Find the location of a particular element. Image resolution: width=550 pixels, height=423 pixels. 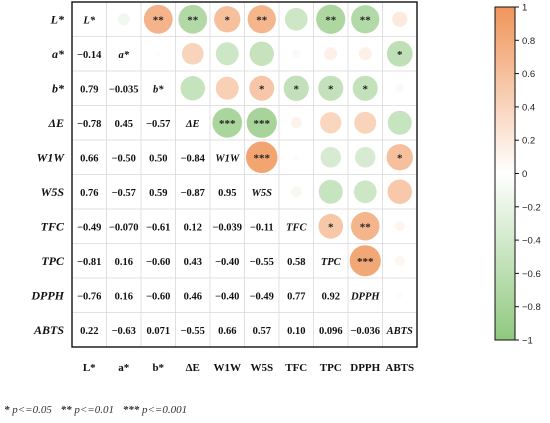

significance-mark-3-5: *** is located at coordinates (262, 124).